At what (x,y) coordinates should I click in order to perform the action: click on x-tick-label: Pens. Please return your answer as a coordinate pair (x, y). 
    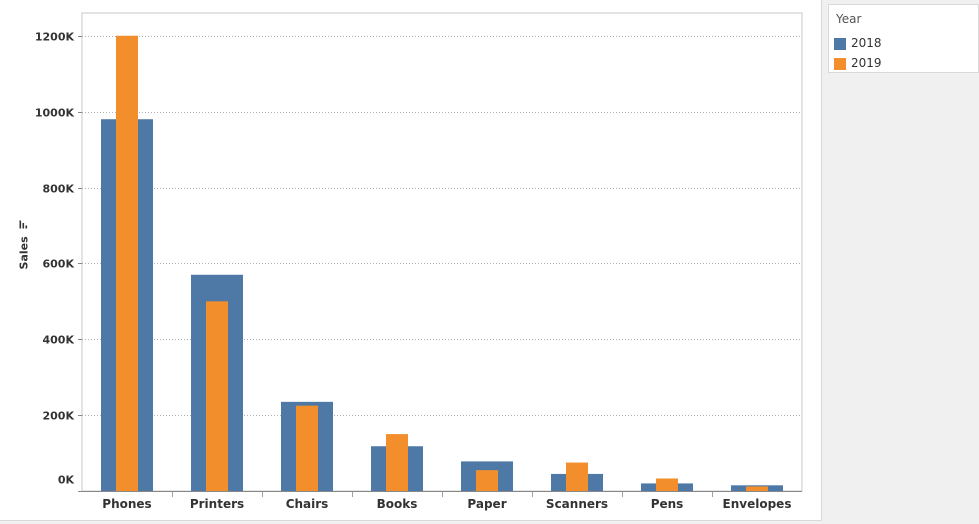
    Looking at the image, I should click on (667, 504).